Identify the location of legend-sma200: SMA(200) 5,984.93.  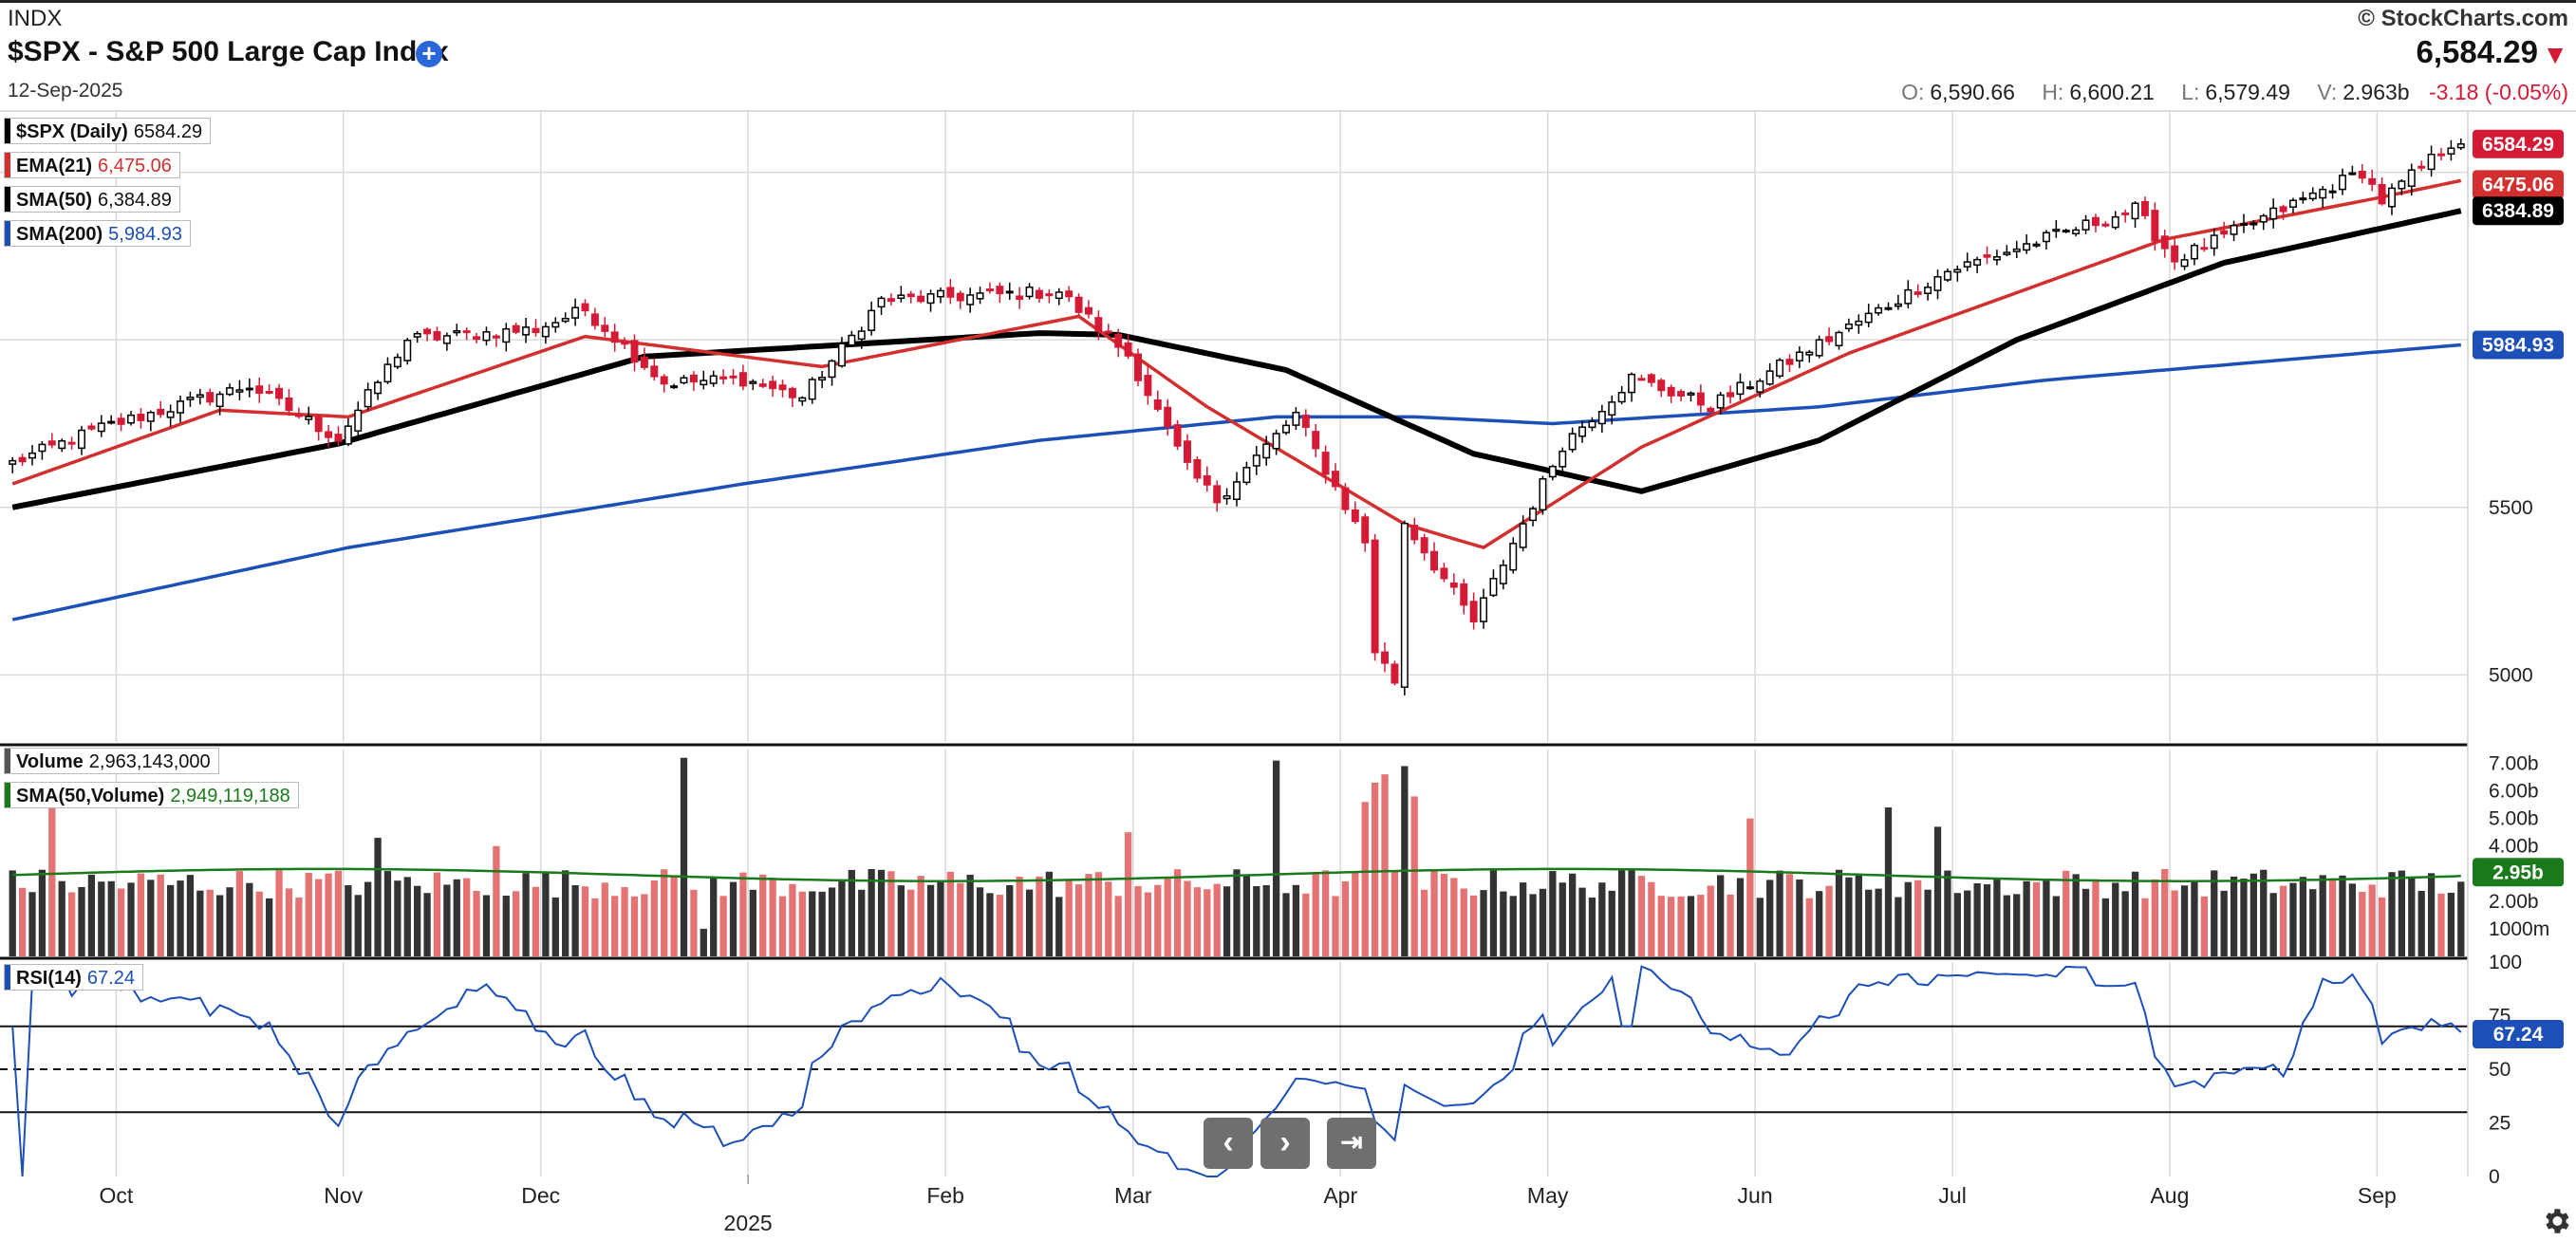
(98, 233).